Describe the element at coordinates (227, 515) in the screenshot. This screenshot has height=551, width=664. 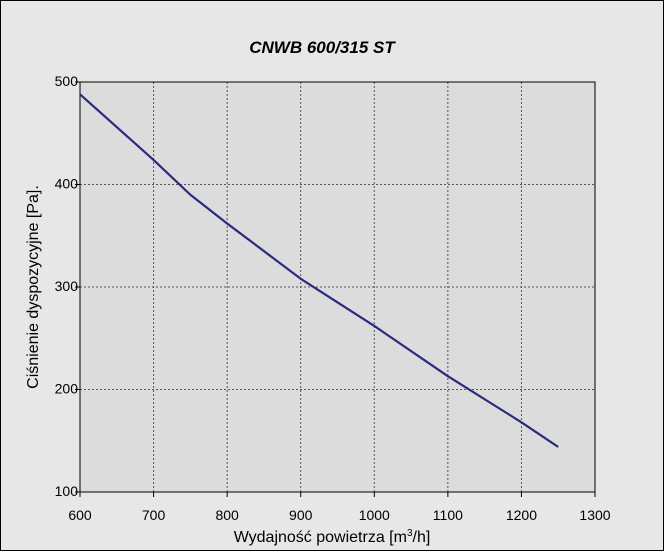
I see `x-tick-label: 800` at that location.